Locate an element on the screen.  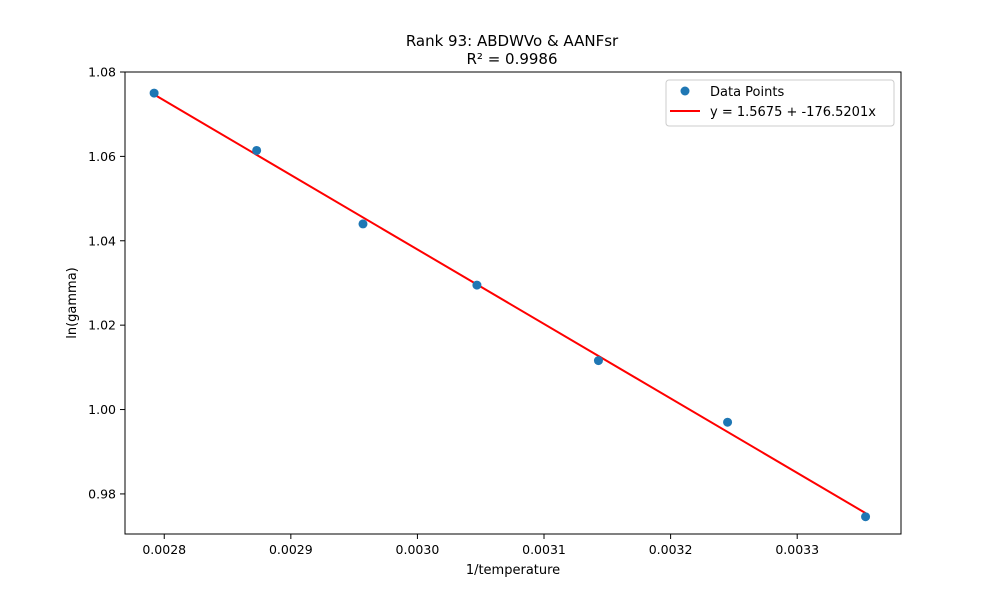
y-tick-label: 1.02 is located at coordinates (102, 325).